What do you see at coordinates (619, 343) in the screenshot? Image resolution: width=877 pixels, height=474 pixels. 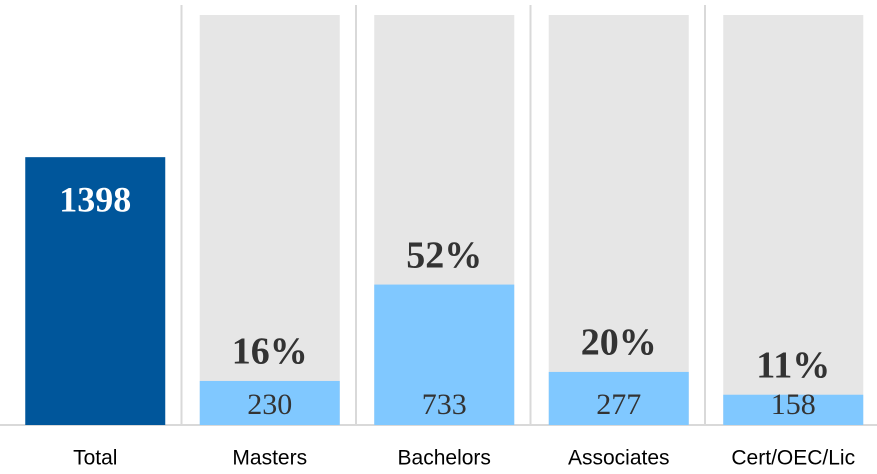 I see `percent-label: 20%` at bounding box center [619, 343].